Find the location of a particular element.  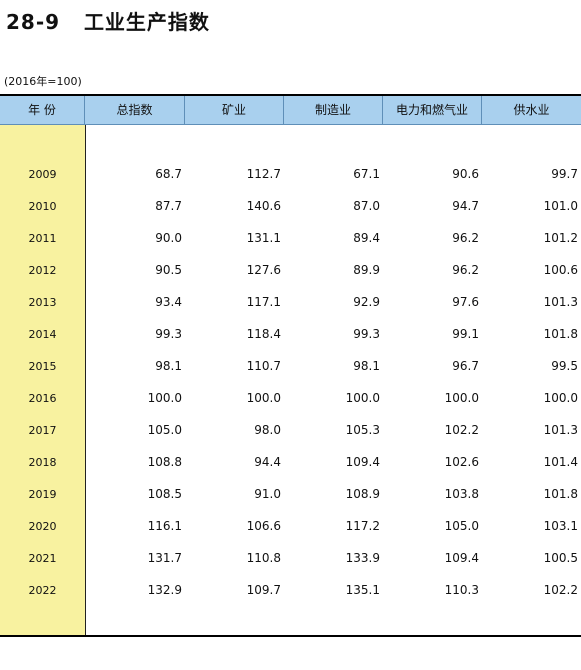

manufacturing-cell: 108.9 is located at coordinates (362, 494).